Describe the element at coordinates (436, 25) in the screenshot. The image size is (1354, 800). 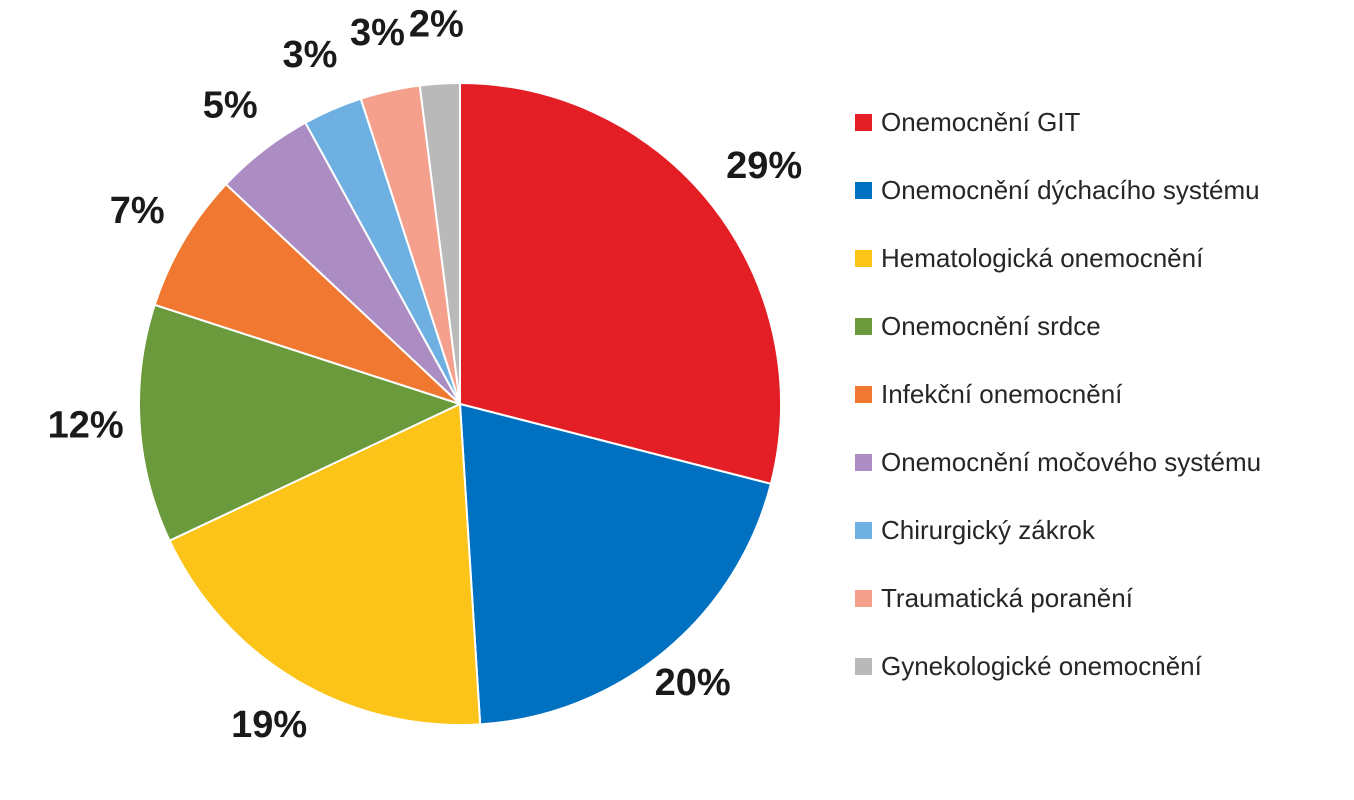
I see `slice-value-label: 2%` at that location.